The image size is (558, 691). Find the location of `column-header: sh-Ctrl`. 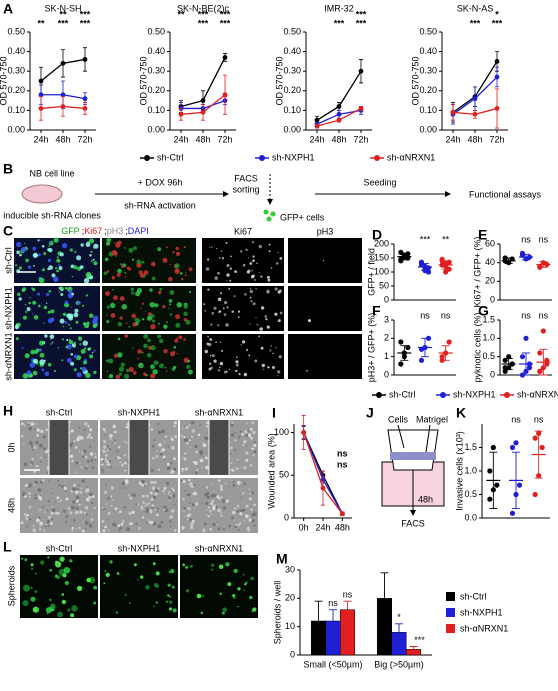

column-header: sh-Ctrl is located at coordinates (59, 548).